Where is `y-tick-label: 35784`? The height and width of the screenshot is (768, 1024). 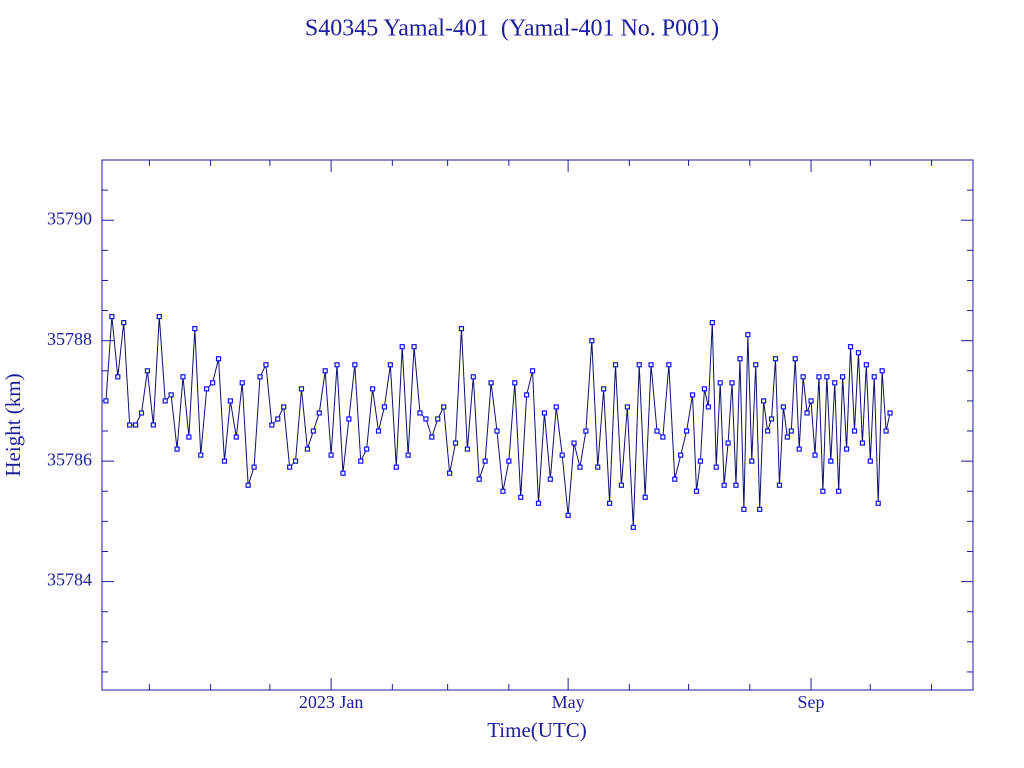 y-tick-label: 35784 is located at coordinates (69, 580).